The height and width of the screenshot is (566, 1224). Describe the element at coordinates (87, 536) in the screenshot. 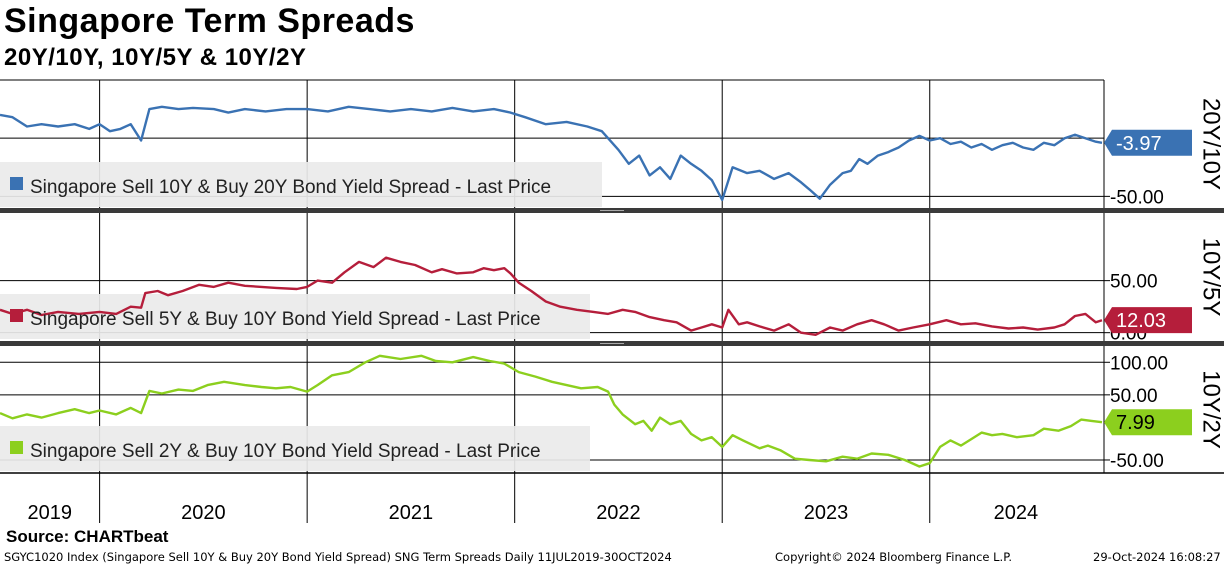

I see `source-label: Source: CHARTbeat` at that location.